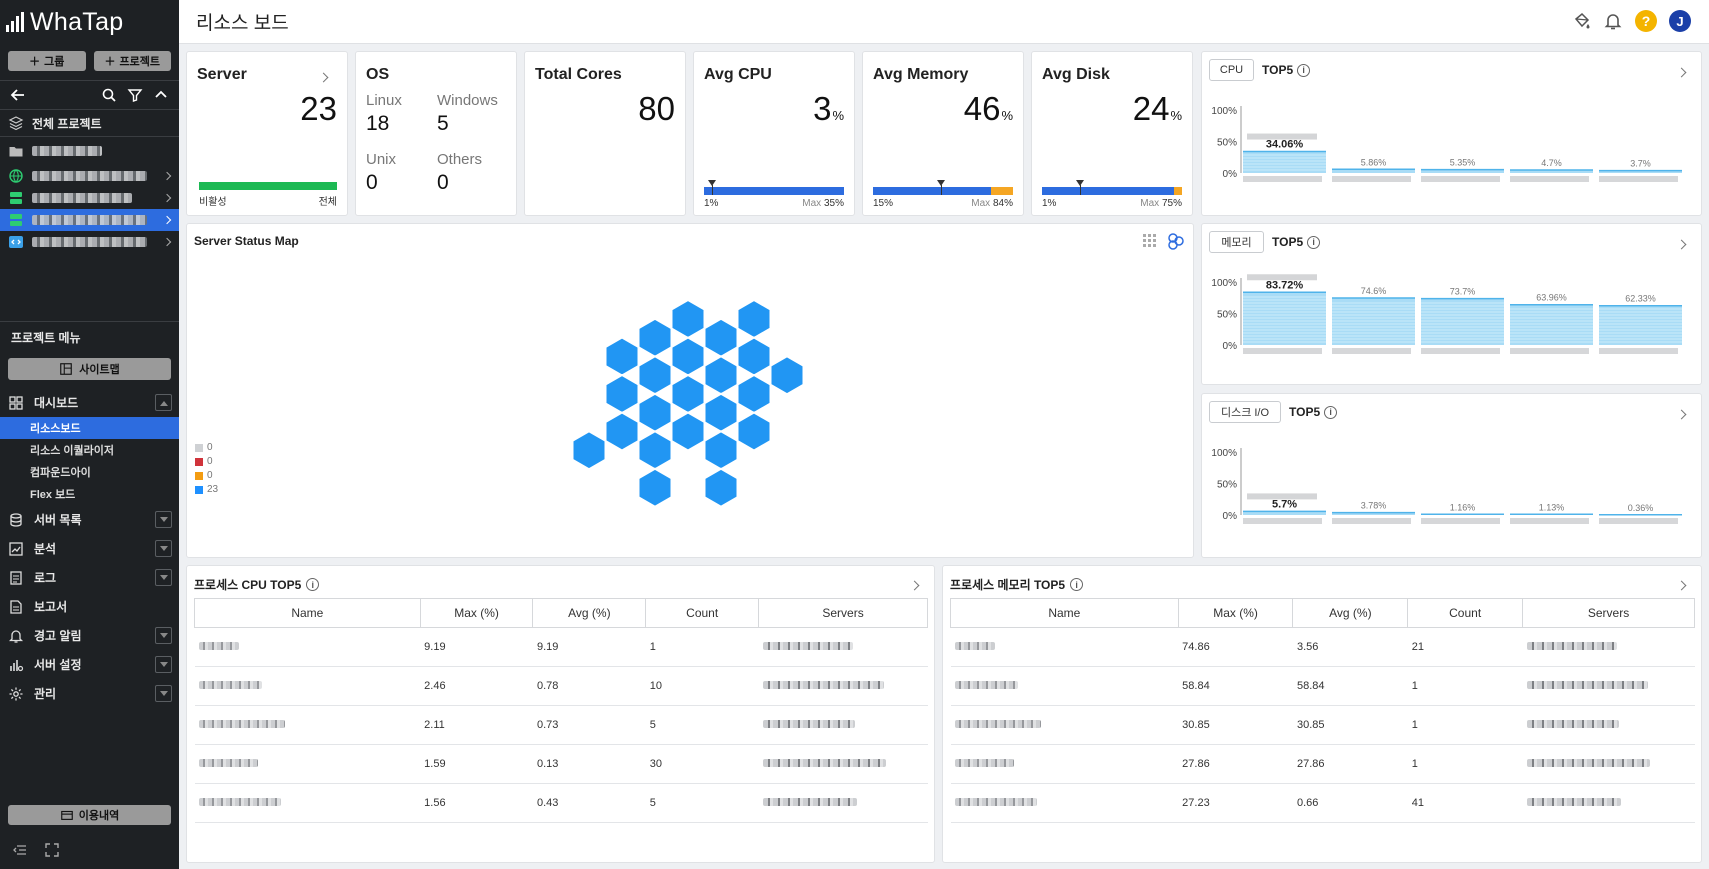  Describe the element at coordinates (1245, 412) in the screenshot. I see `disk-io-tag: 디스크 I/O` at that location.